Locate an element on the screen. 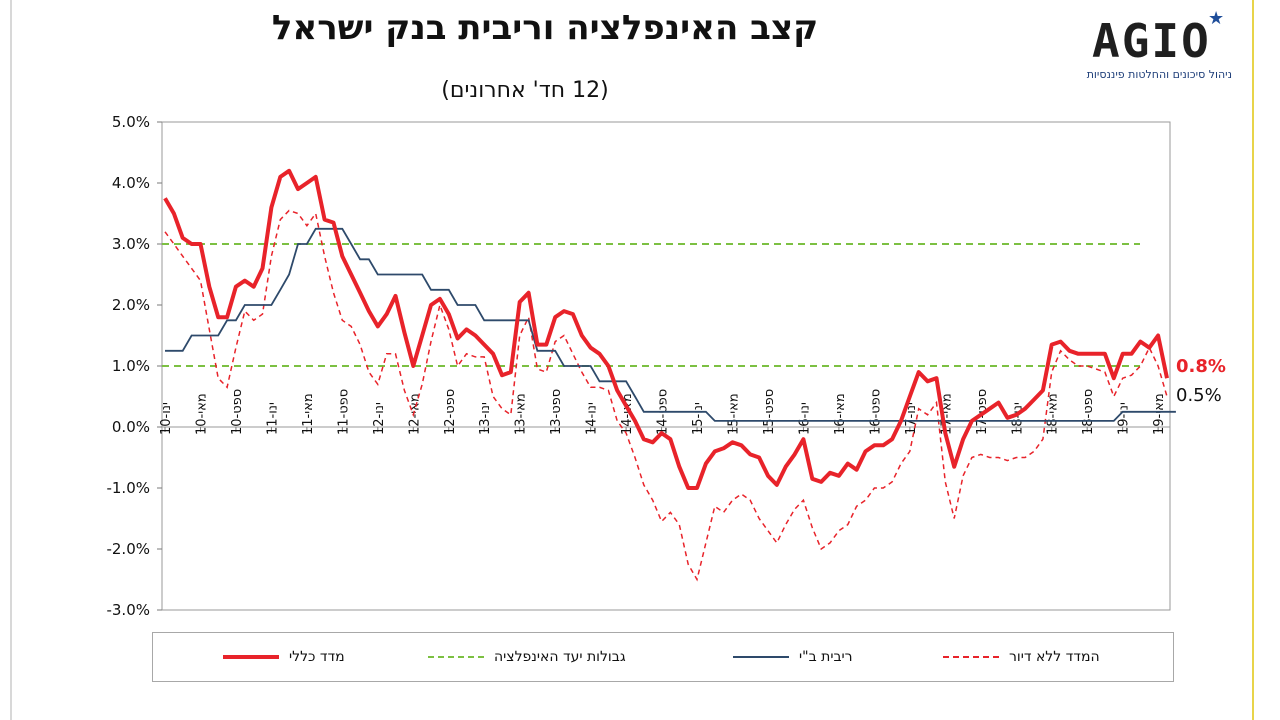 This screenshot has height=720, width=1280. chart-subtitle: (12 חד' אחרונים) is located at coordinates (525, 90).